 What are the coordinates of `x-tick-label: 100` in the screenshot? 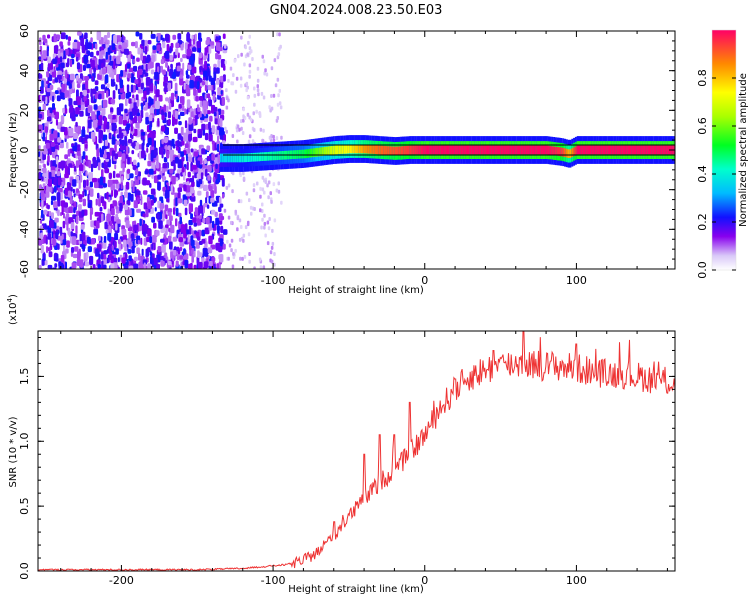 It's located at (576, 580).